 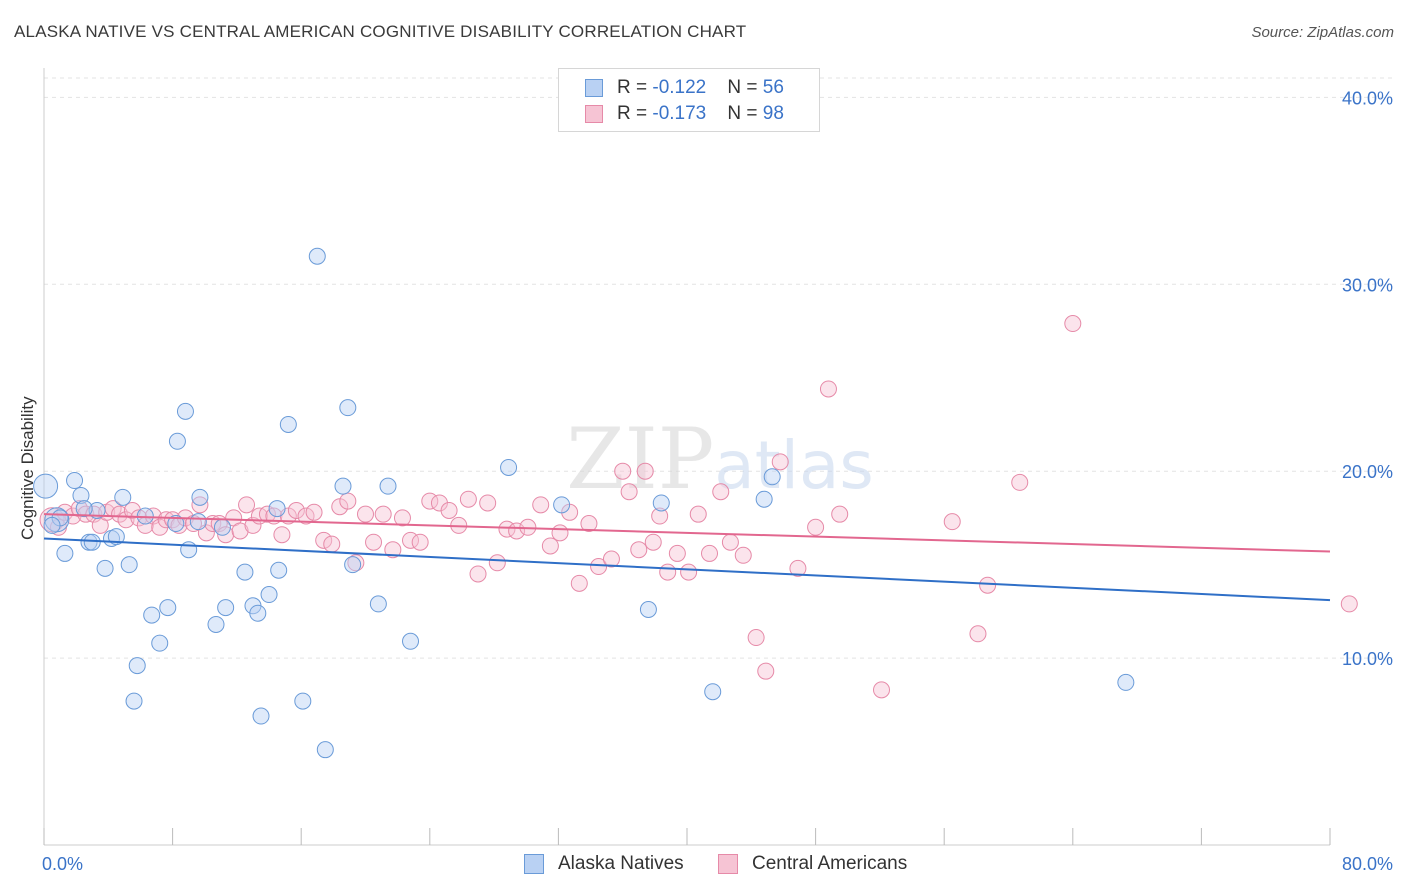 I want to click on x-tick-label: 80.0%, so click(x=1367, y=864).